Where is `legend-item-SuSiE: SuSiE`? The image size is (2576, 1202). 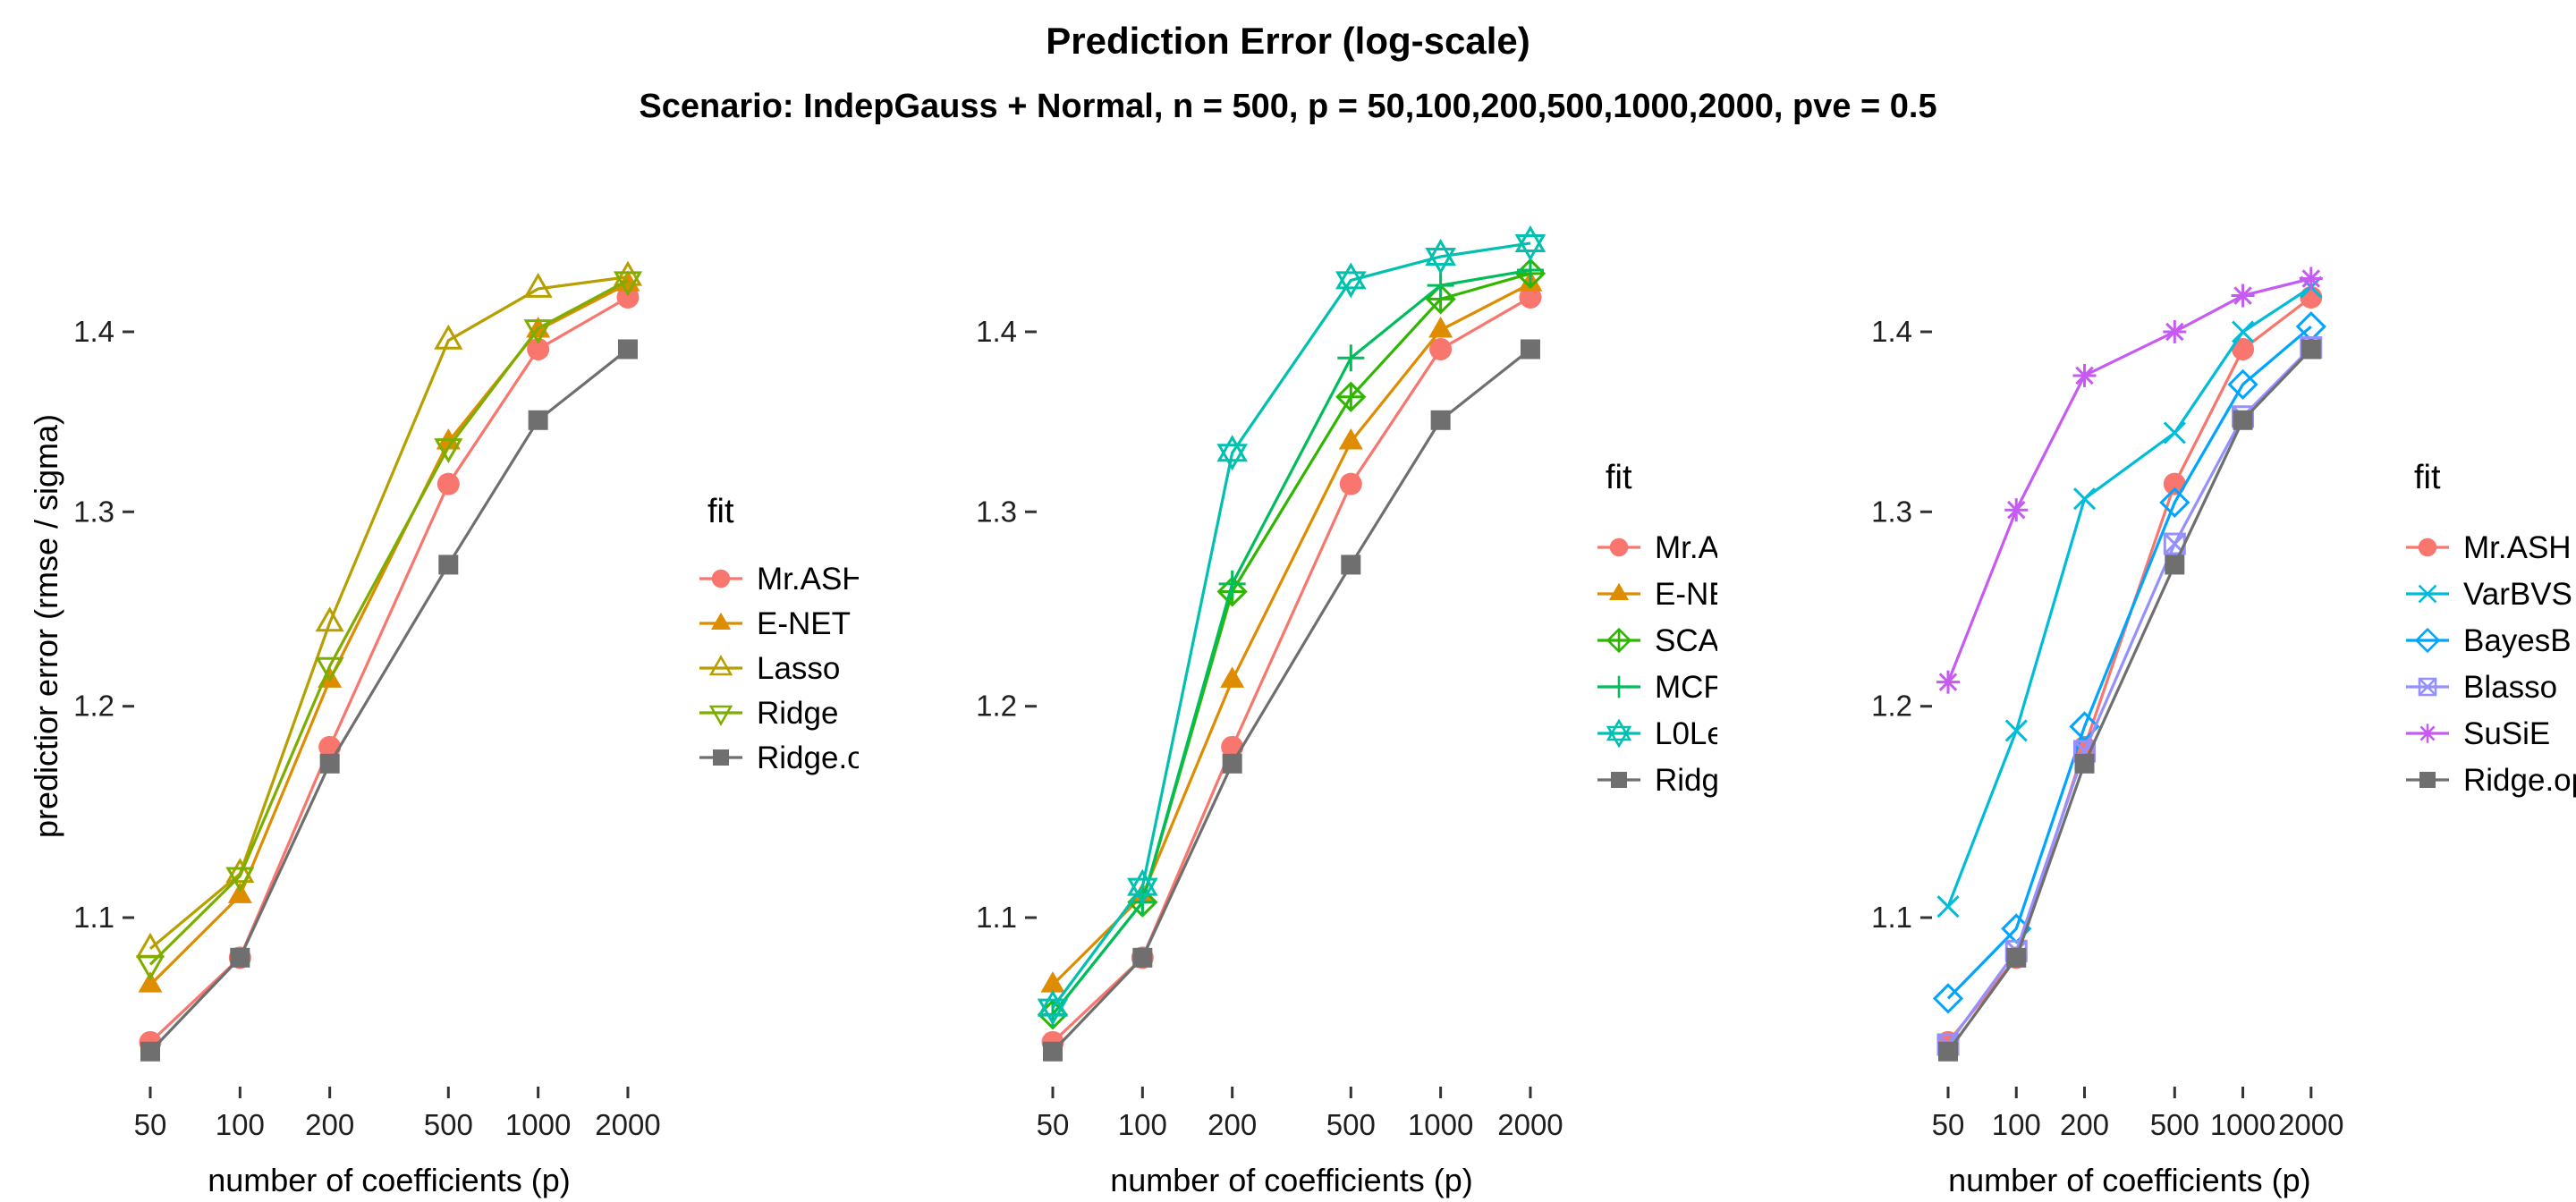 legend-item-SuSiE: SuSiE is located at coordinates (2478, 733).